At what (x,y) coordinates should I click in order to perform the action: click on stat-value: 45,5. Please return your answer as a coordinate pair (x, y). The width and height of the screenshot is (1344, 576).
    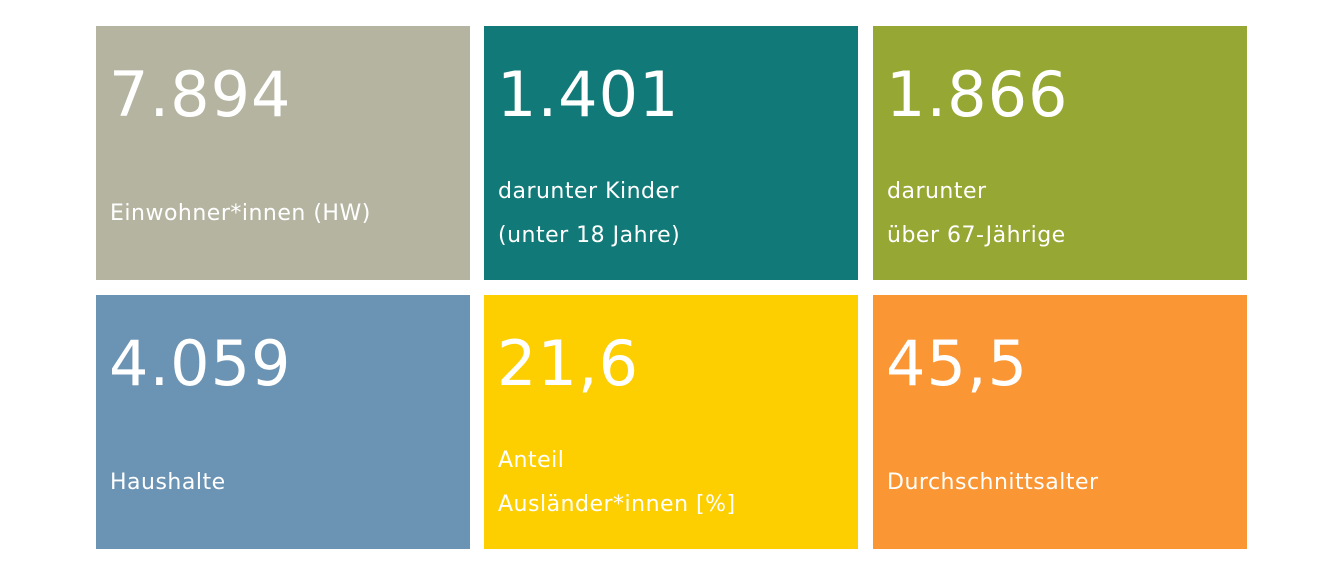
    Looking at the image, I should click on (957, 363).